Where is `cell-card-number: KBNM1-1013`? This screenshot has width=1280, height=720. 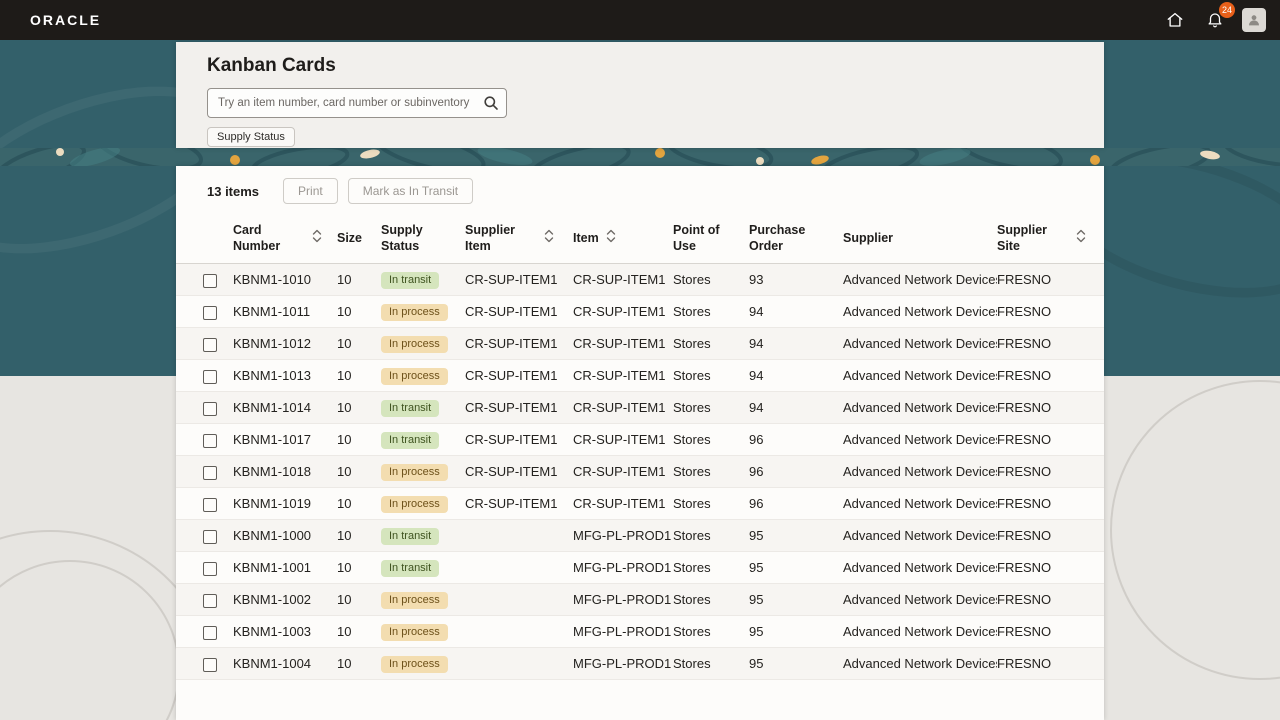
cell-card-number: KBNM1-1013 is located at coordinates (285, 376).